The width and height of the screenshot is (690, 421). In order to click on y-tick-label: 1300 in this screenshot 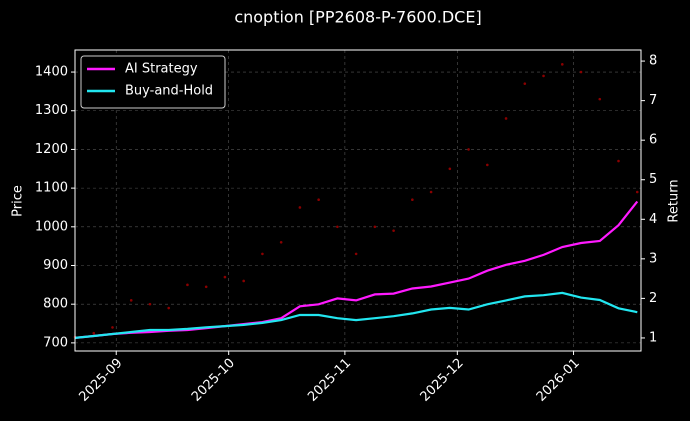, I will do `click(51, 110)`.